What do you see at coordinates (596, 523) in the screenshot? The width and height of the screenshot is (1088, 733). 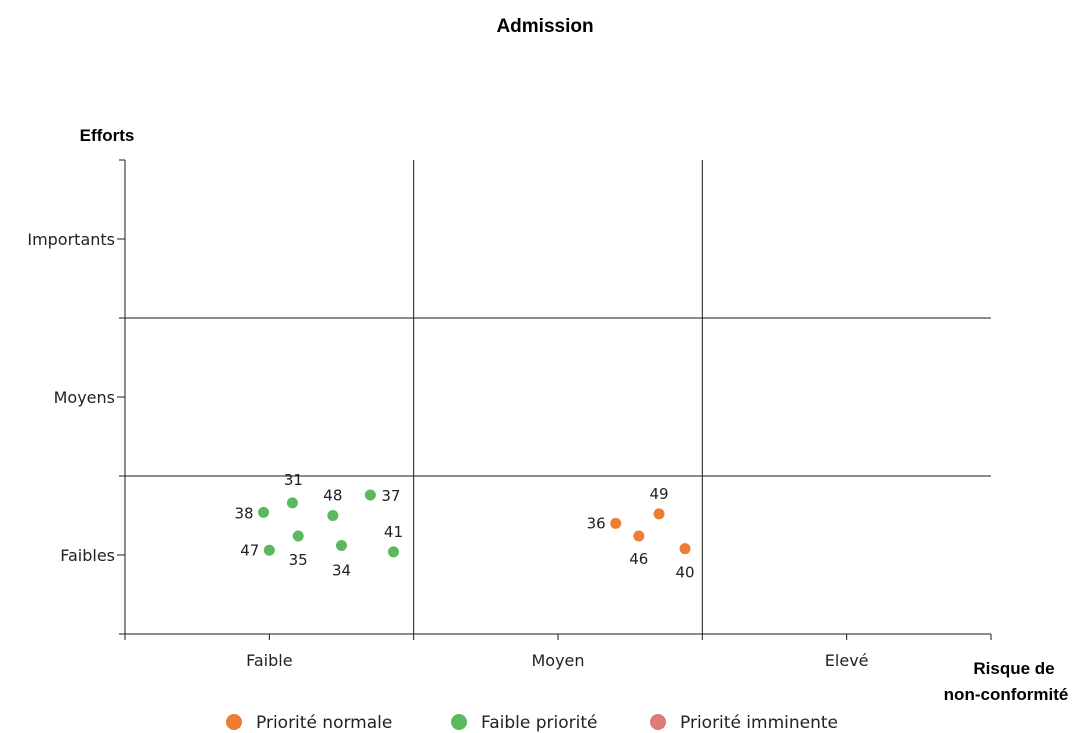 I see `point-label: 36` at bounding box center [596, 523].